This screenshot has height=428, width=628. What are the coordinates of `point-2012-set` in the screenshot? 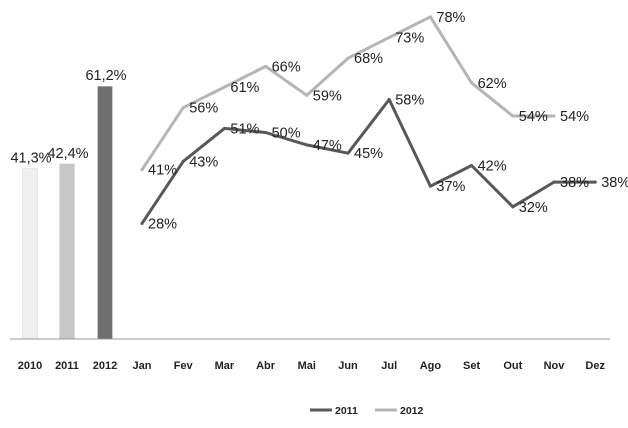 It's located at (472, 83).